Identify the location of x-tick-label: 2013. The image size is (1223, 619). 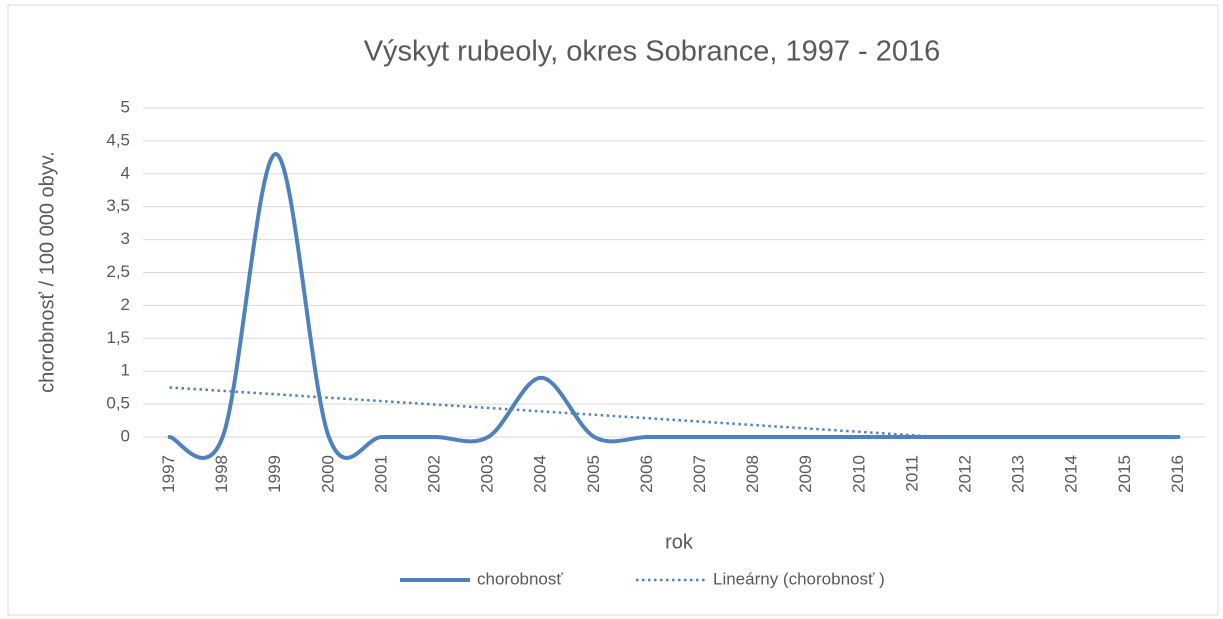
(1018, 474).